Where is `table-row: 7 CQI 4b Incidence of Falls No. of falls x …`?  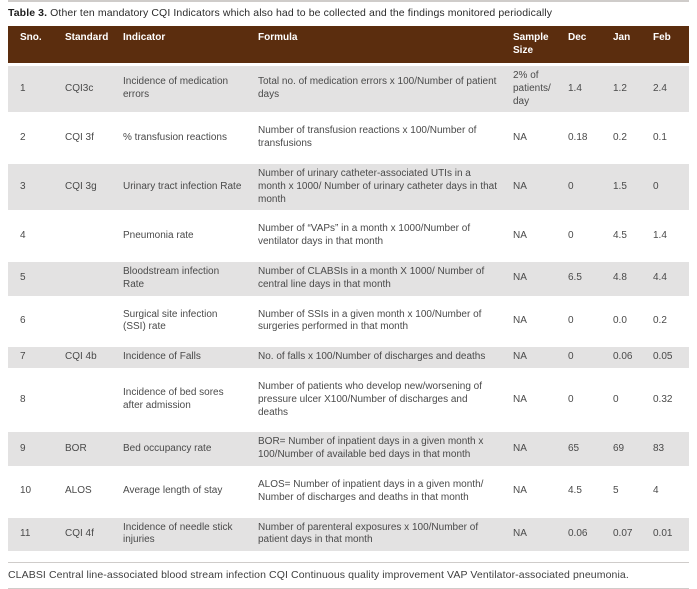 table-row: 7 CQI 4b Incidence of Falls No. of falls x … is located at coordinates (348, 357).